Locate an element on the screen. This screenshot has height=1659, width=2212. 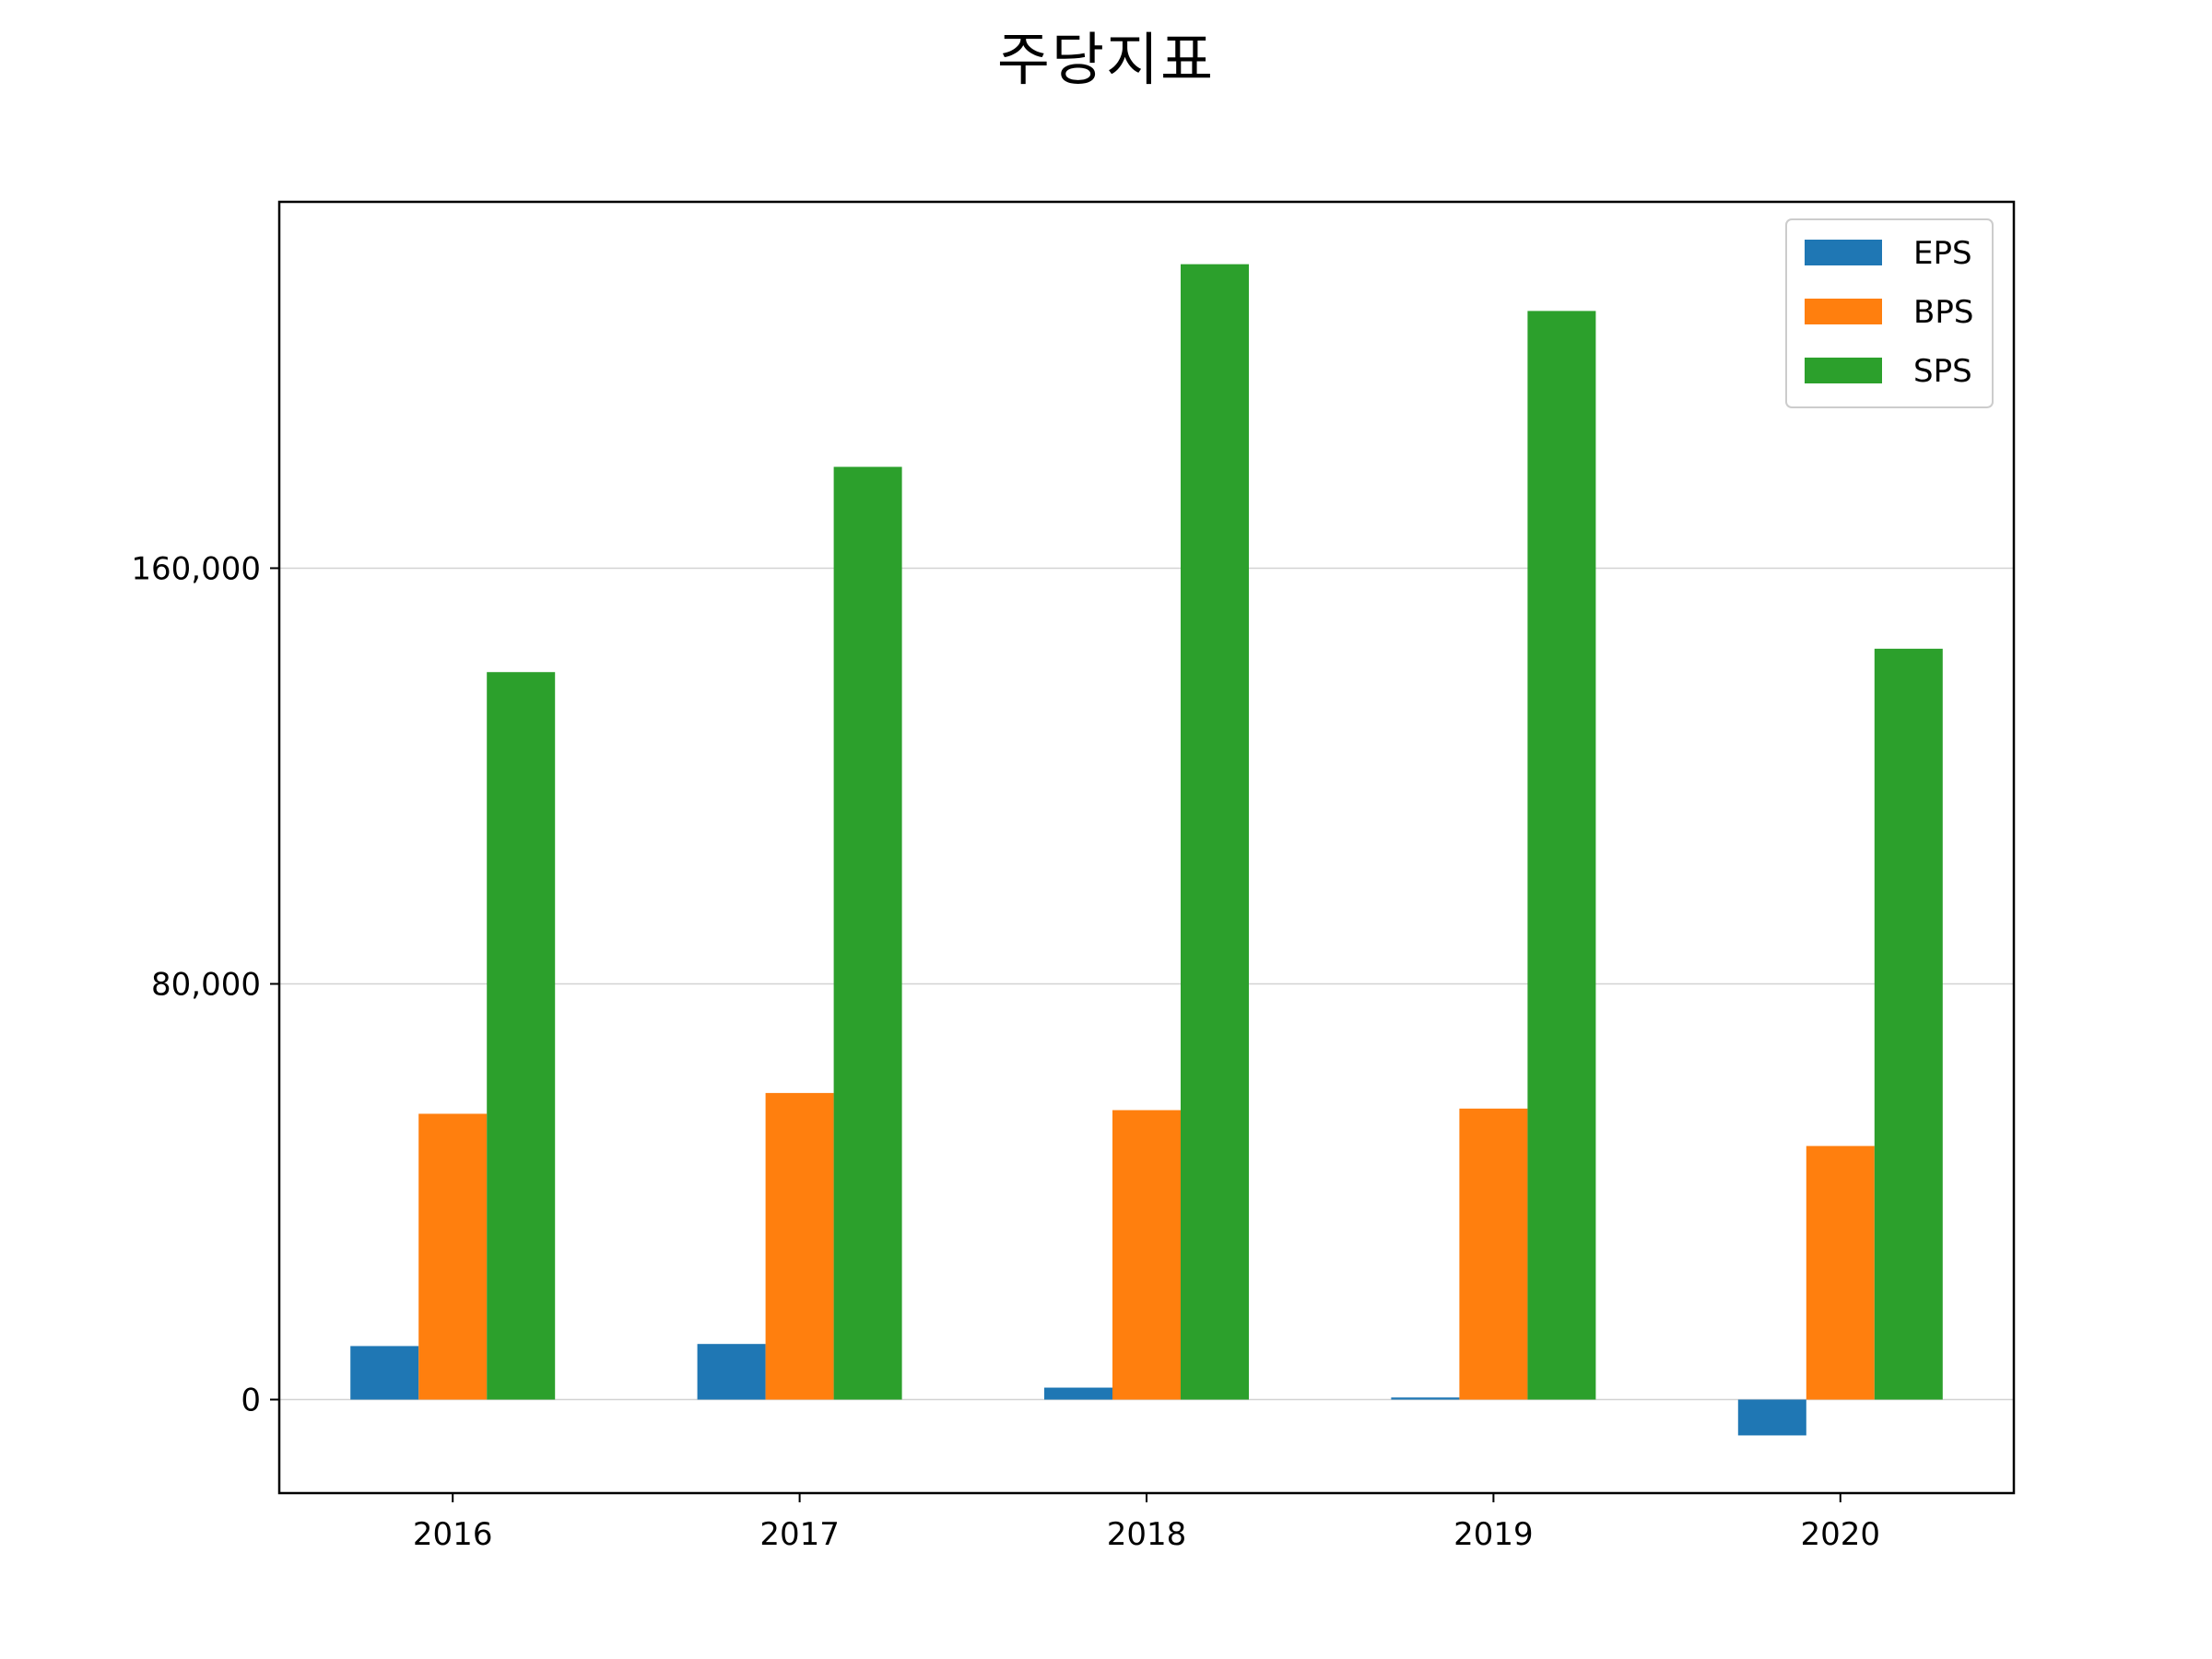
bar-eps-2016 is located at coordinates (384, 1373).